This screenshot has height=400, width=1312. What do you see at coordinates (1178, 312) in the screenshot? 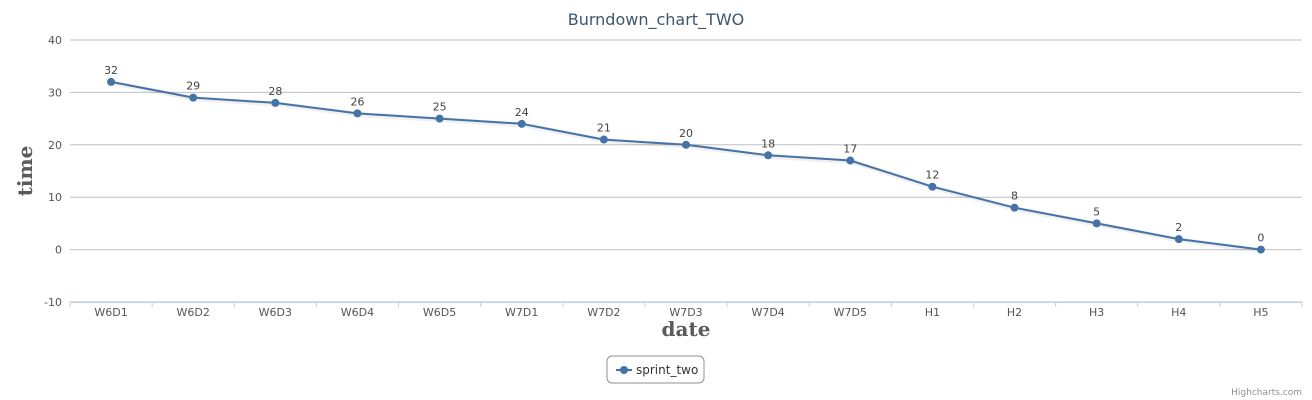
I see `x-tick-label: H4` at bounding box center [1178, 312].